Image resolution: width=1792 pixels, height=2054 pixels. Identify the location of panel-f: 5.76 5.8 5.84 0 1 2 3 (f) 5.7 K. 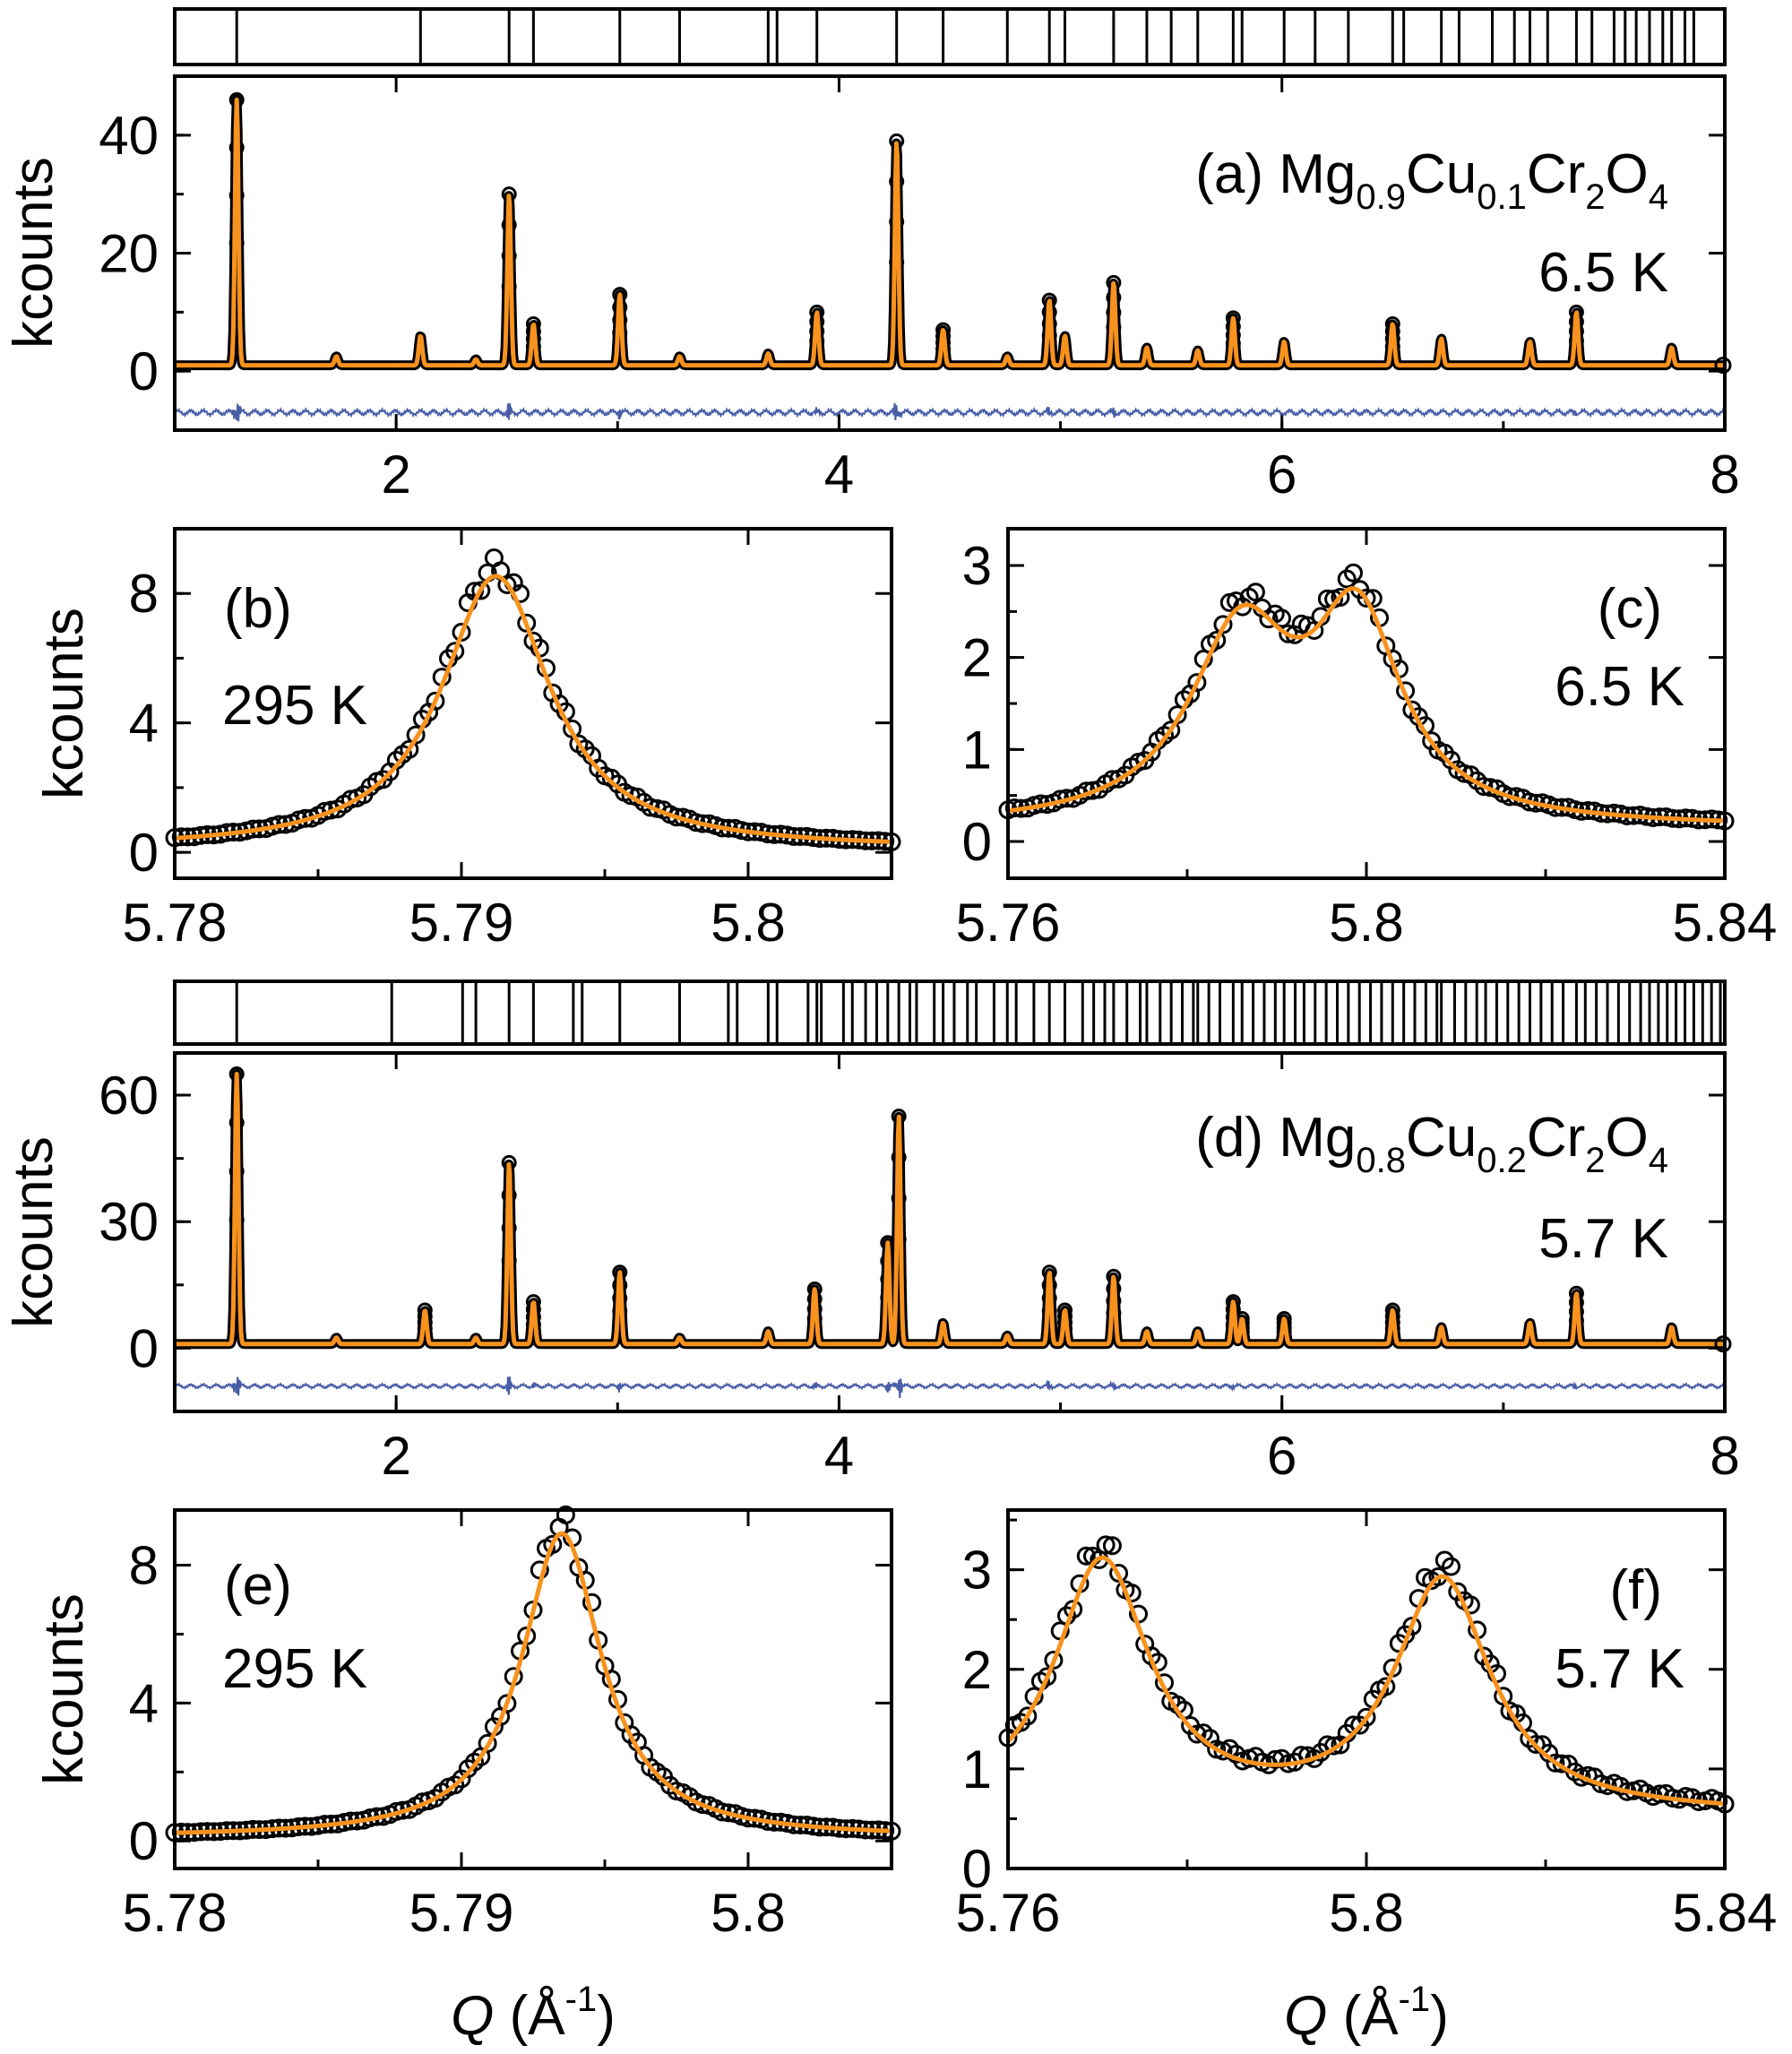
(1366, 1725).